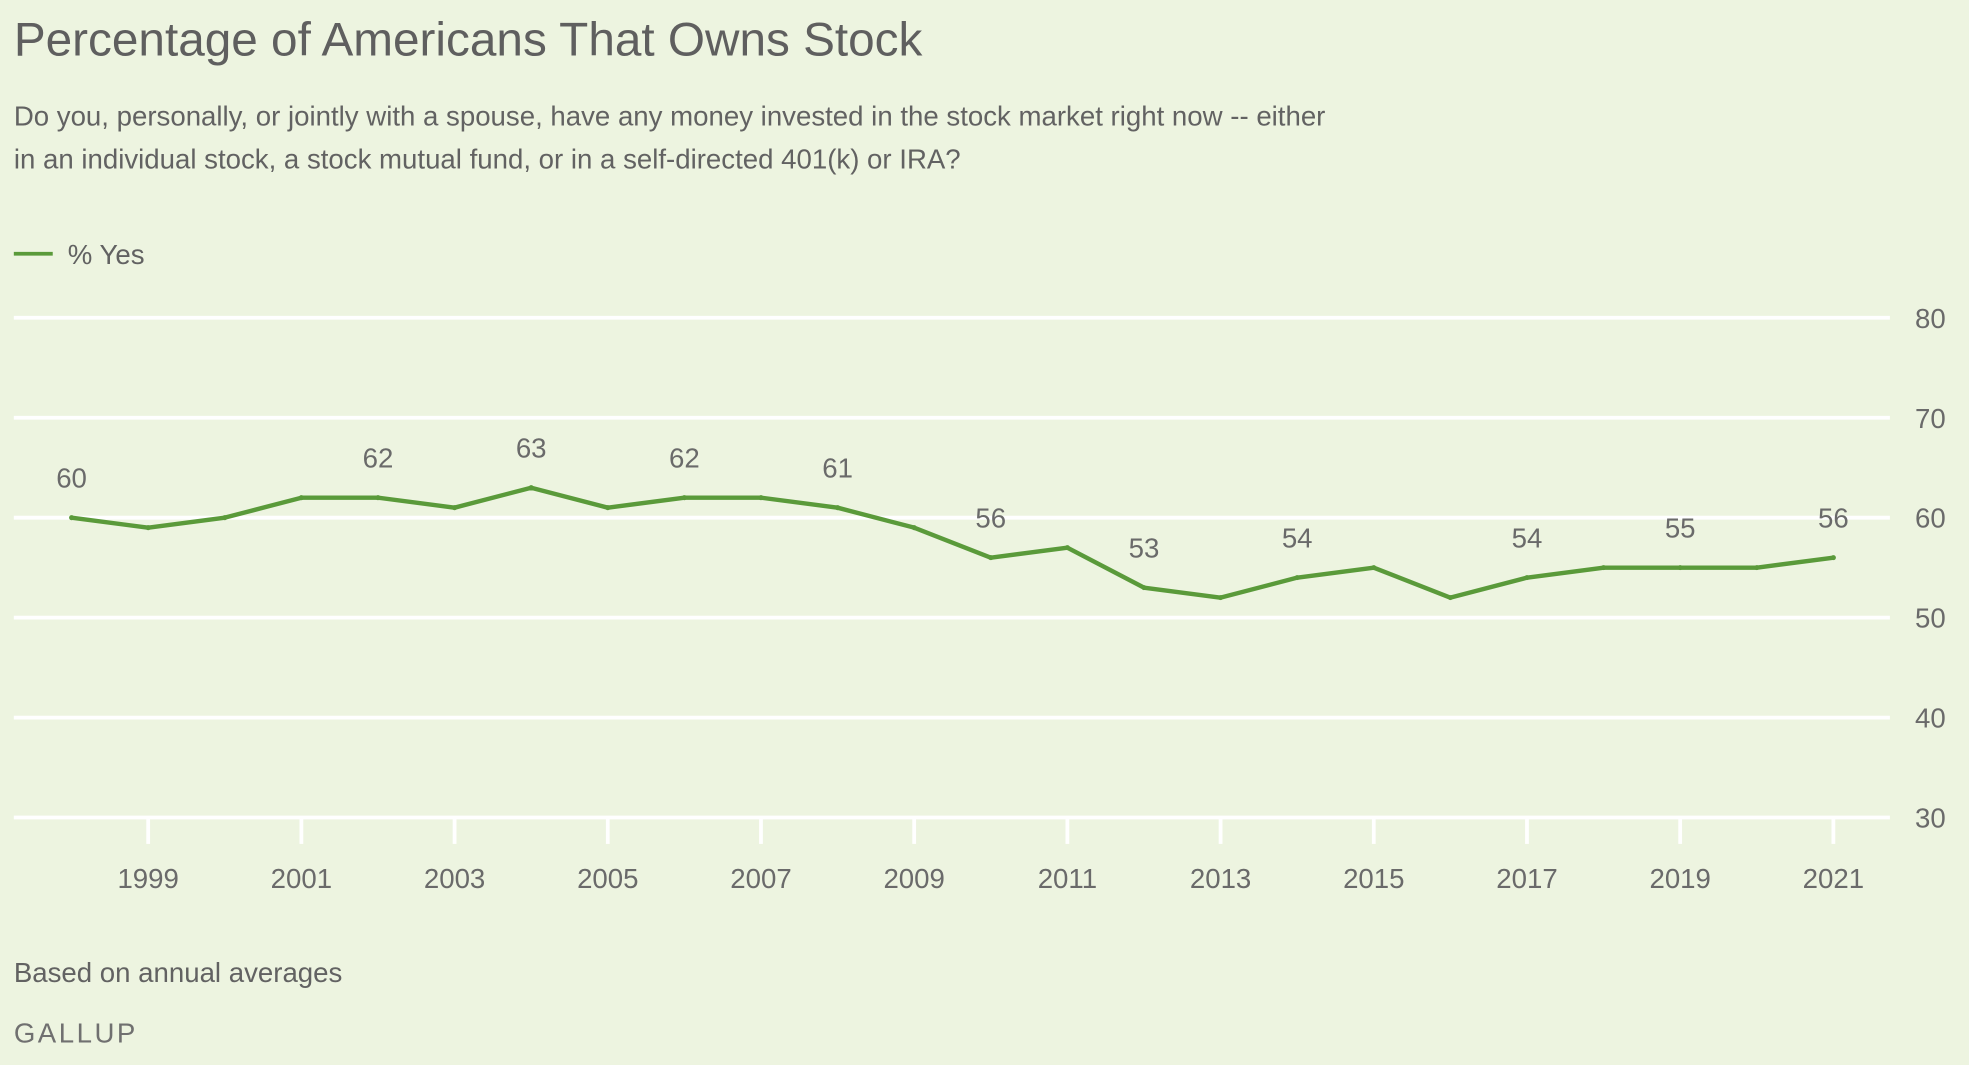  I want to click on chart-title: Percentage of Americans That Owns Stock, so click(468, 39).